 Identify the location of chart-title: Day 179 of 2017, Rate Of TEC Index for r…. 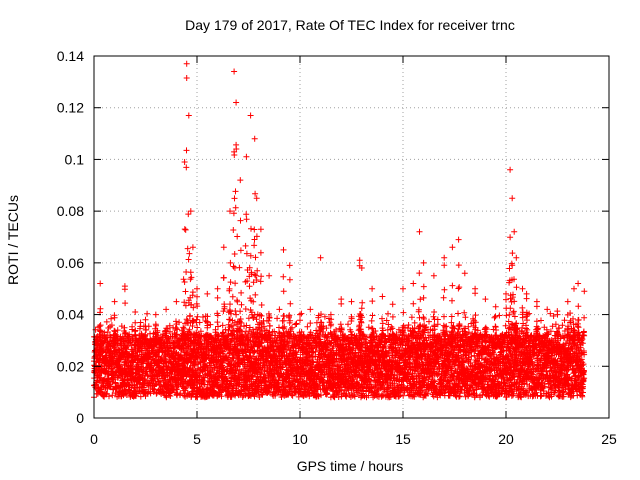
(350, 25).